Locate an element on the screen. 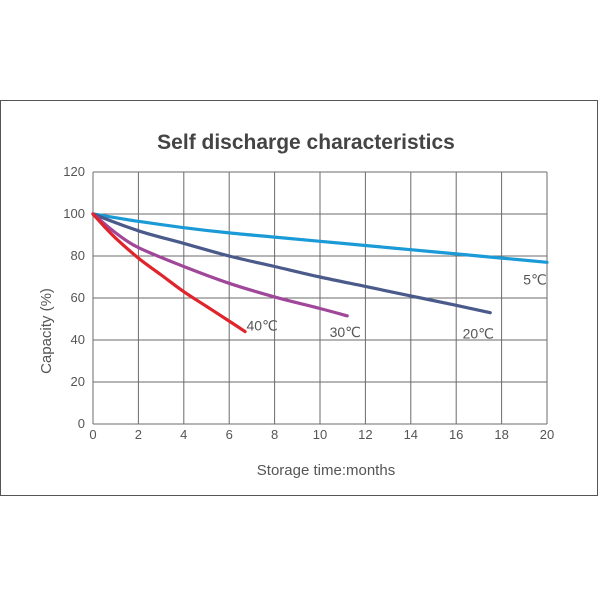 The width and height of the screenshot is (600, 600). y-axis-label: Capacity (%) is located at coordinates (46, 331).